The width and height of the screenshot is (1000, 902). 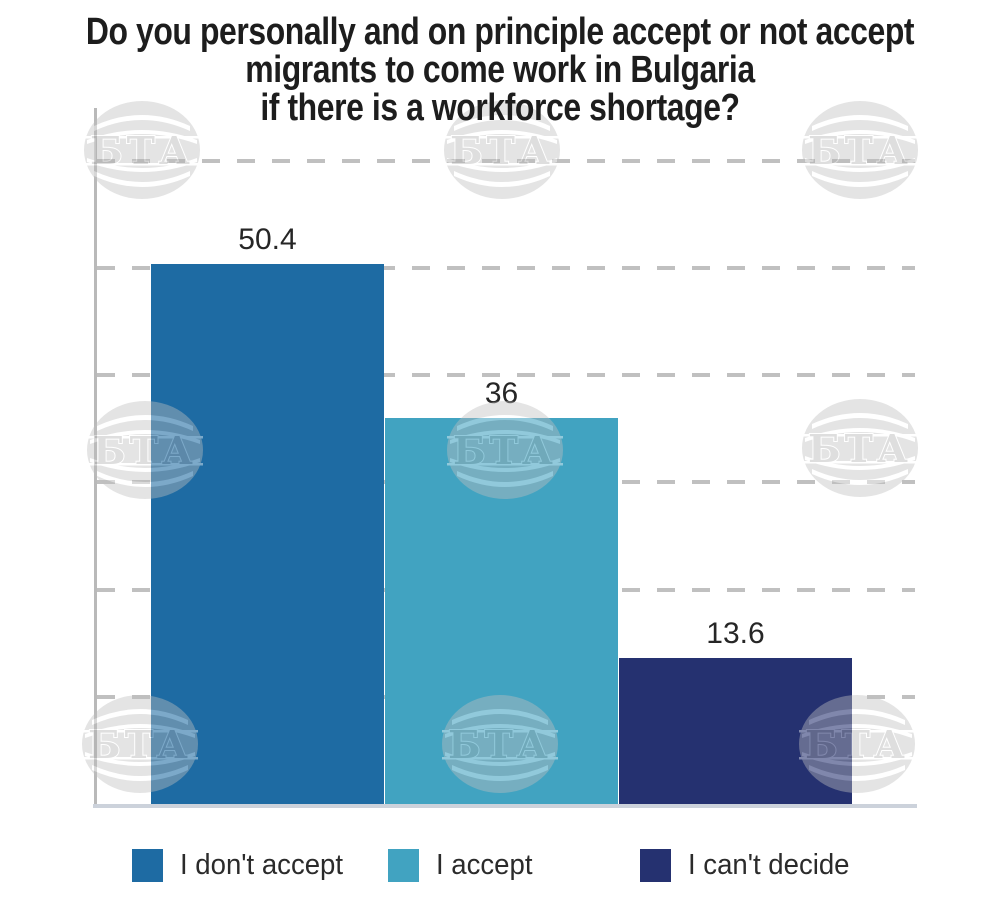 I want to click on chart-title-line-2: migrants to come work in Bulgaria, so click(x=500, y=70).